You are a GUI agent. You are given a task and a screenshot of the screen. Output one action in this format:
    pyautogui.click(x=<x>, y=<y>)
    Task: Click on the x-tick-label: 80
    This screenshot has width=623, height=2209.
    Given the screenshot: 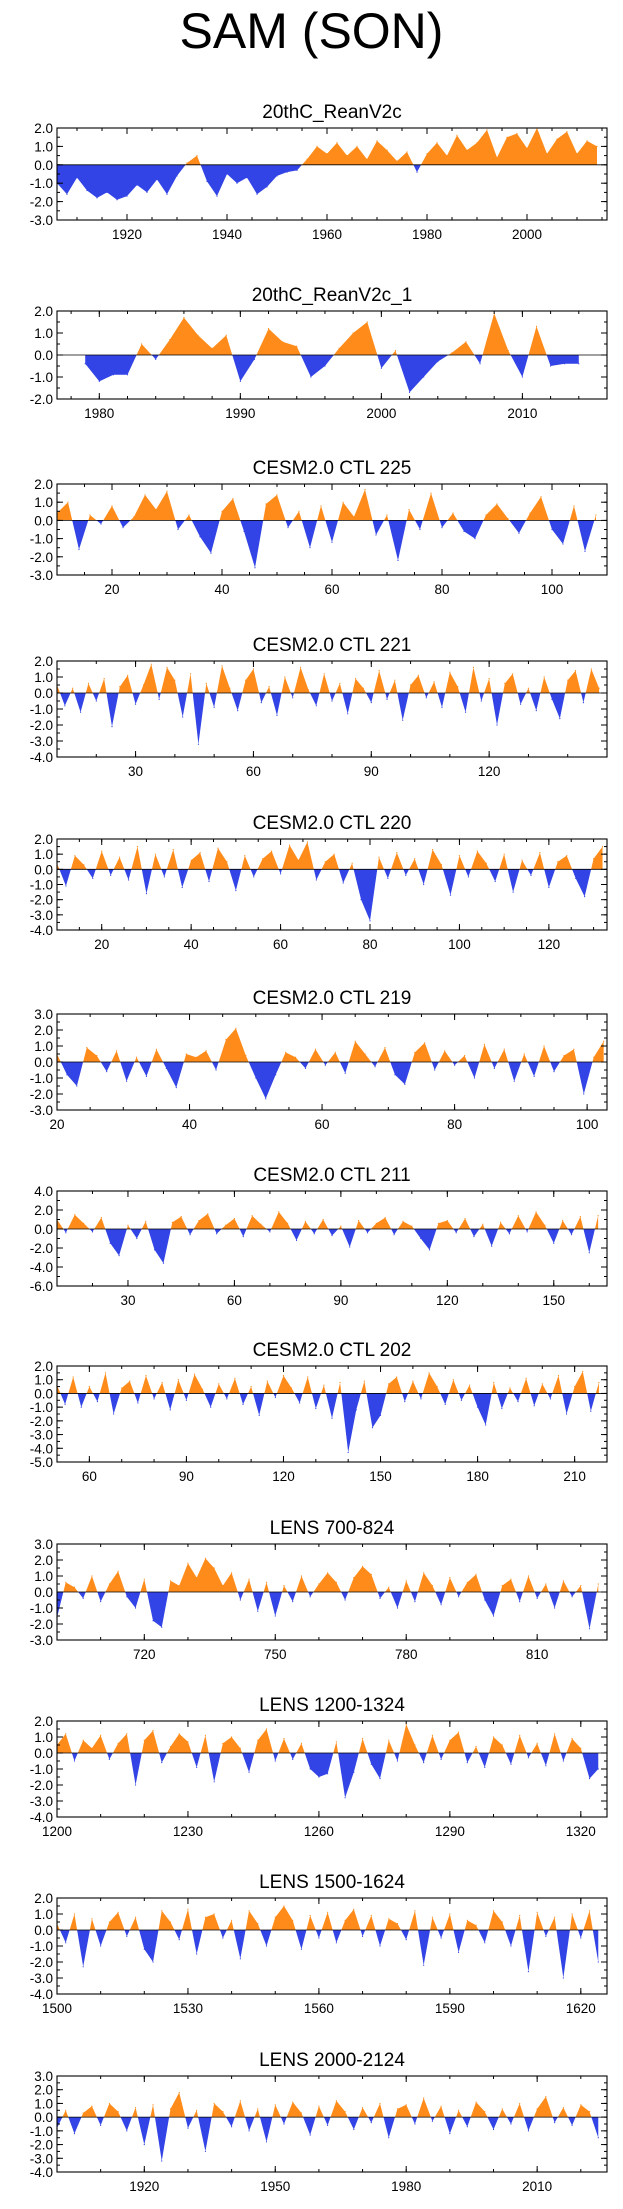 What is the action you would take?
    pyautogui.click(x=441, y=589)
    